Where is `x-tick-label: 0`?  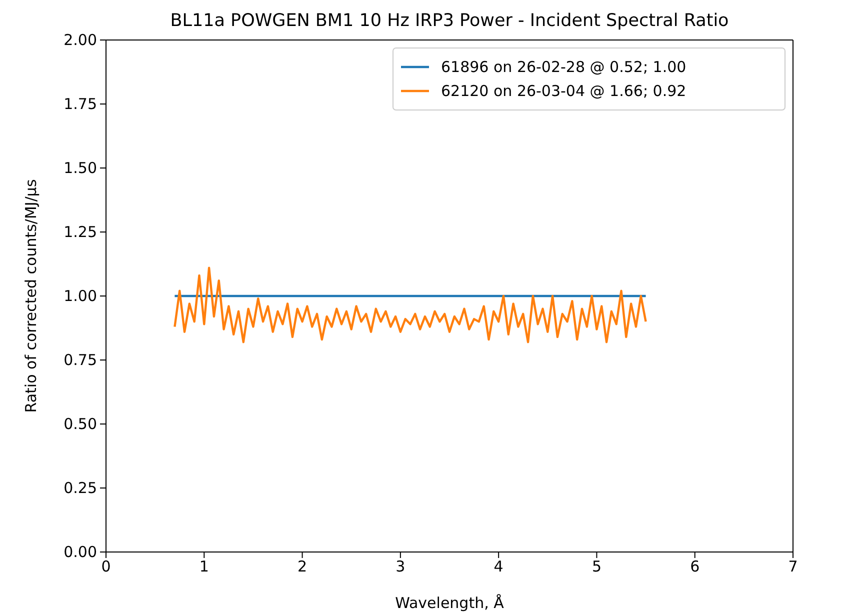 x-tick-label: 0 is located at coordinates (106, 567).